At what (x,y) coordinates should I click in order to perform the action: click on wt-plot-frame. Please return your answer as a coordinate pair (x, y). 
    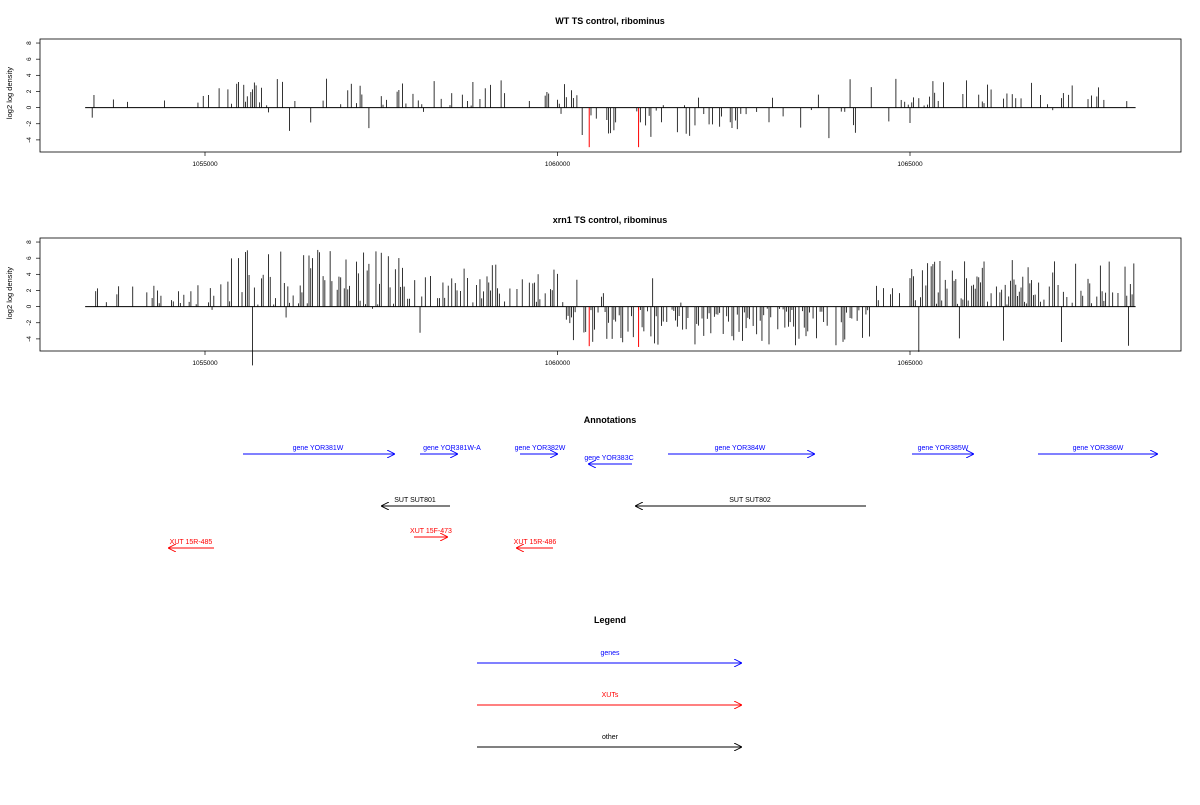
    Looking at the image, I should click on (610, 95).